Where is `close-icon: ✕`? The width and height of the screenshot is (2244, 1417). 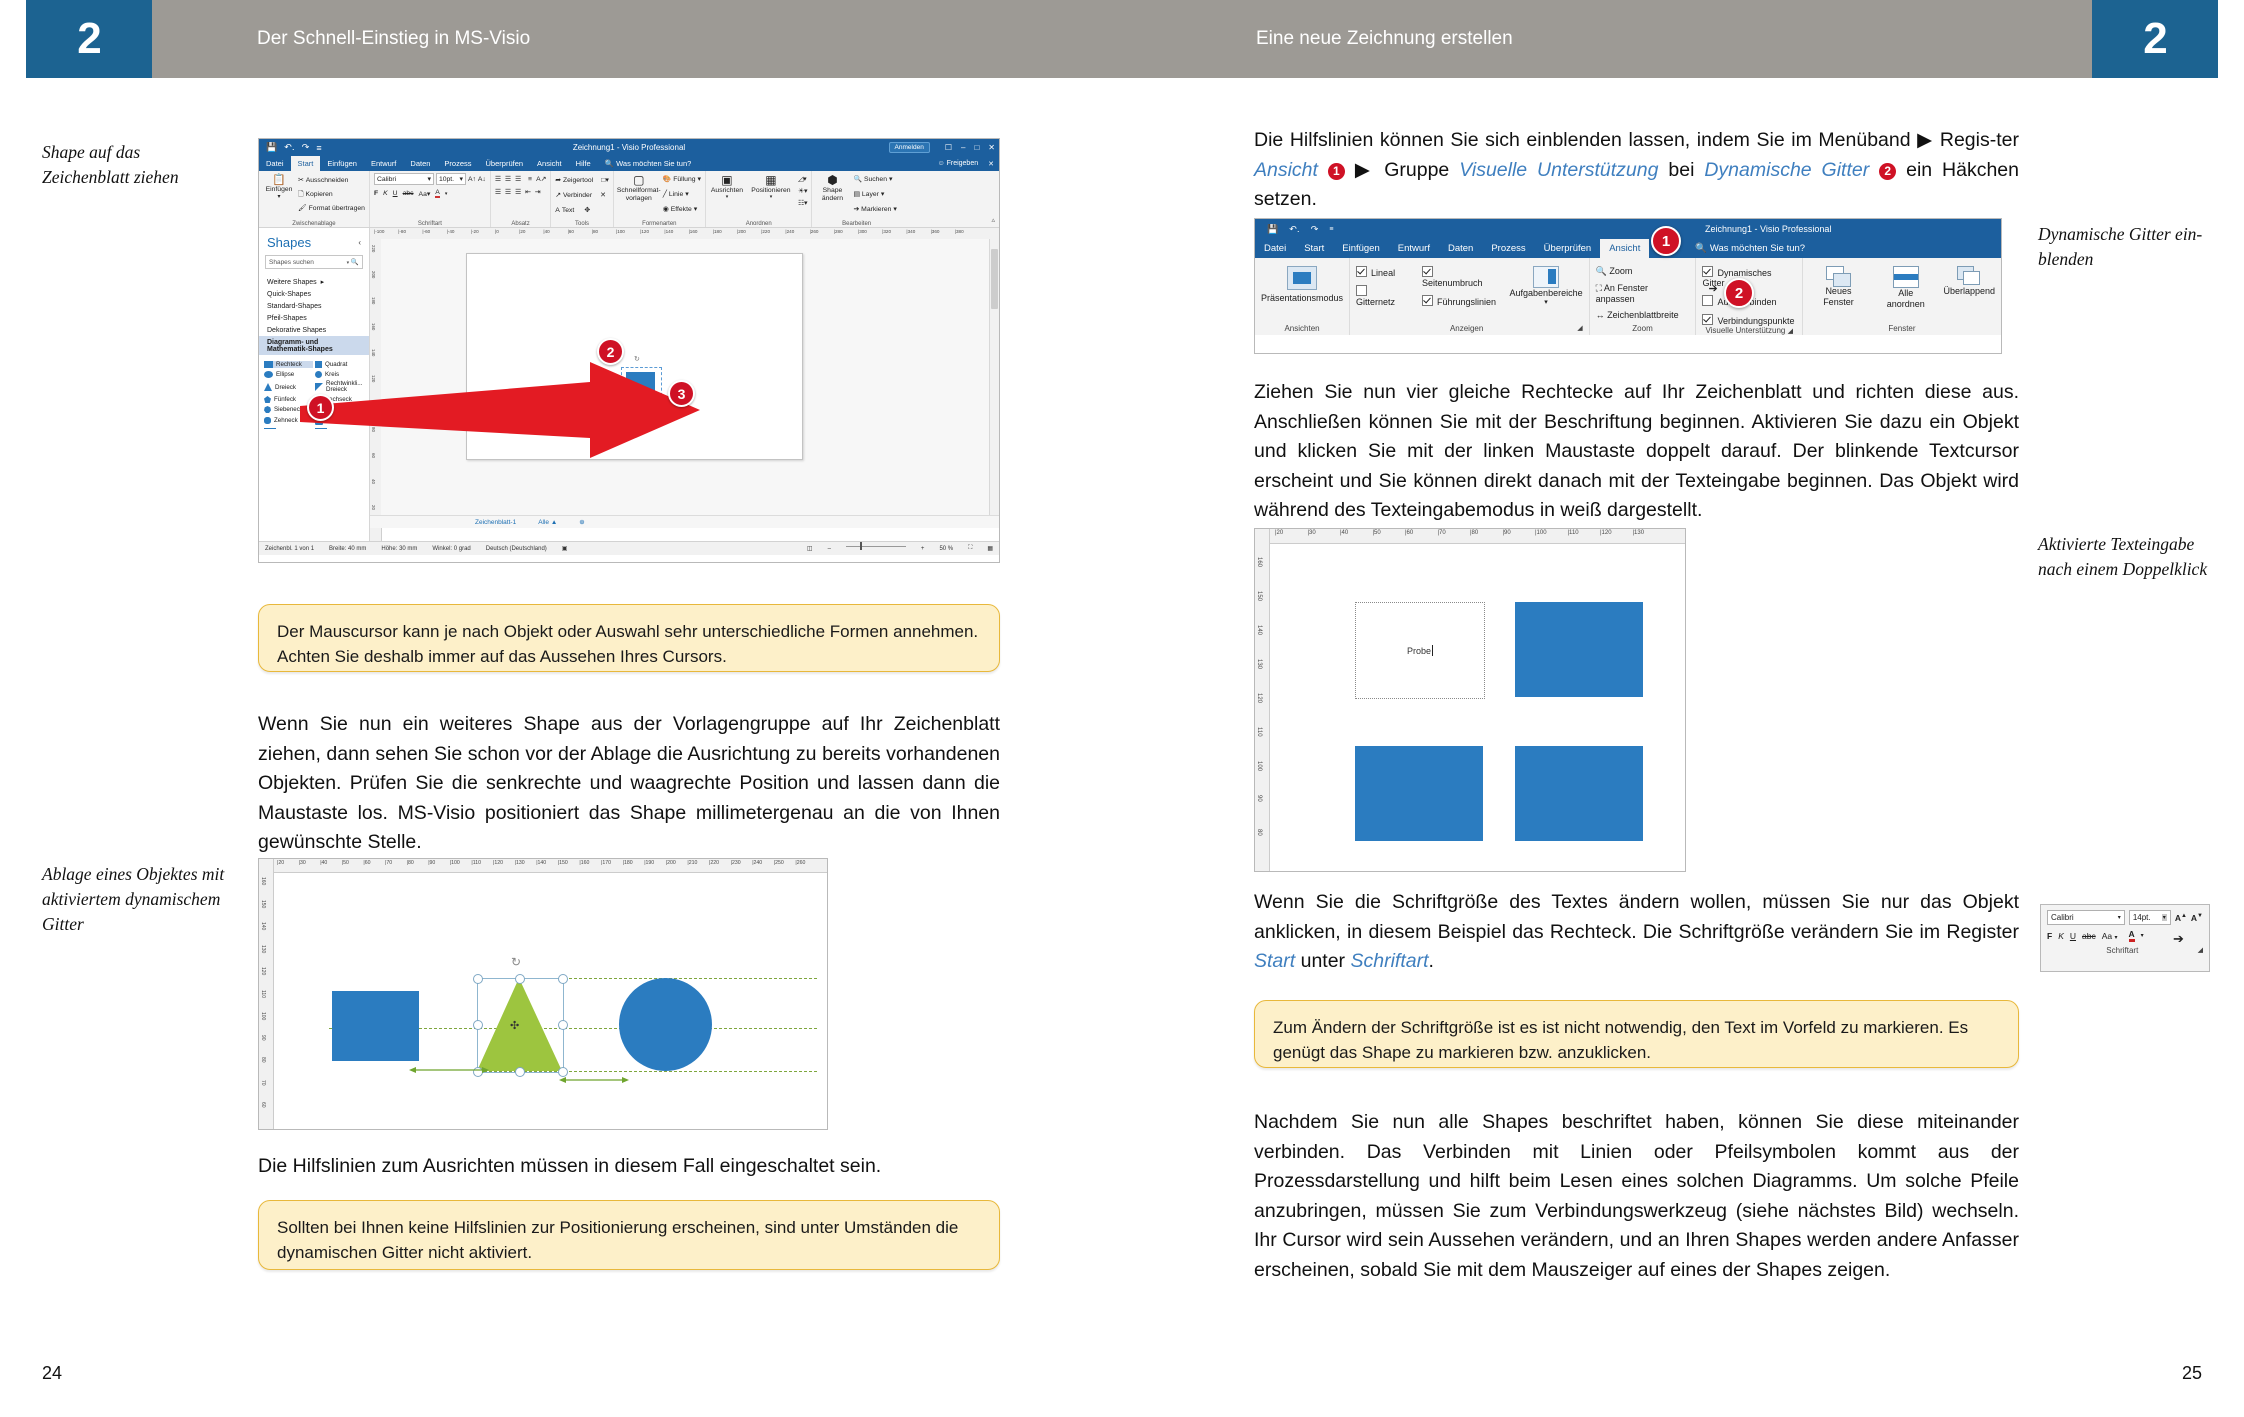
close-icon: ✕ is located at coordinates (991, 147).